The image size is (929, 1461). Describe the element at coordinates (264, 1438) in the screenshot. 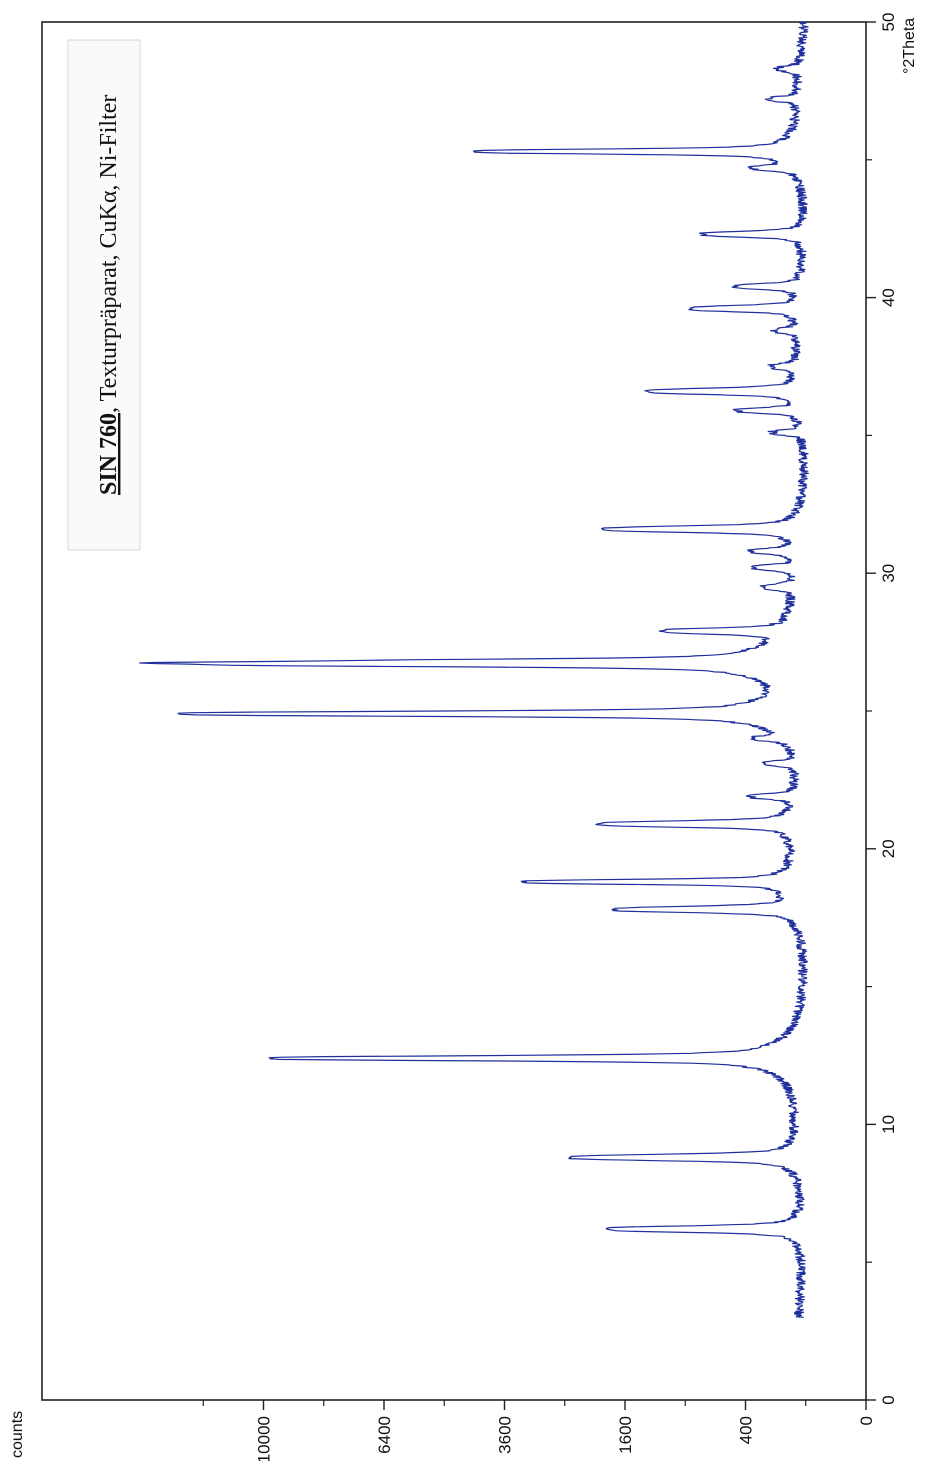

I see `y-tick-label: 10000` at that location.